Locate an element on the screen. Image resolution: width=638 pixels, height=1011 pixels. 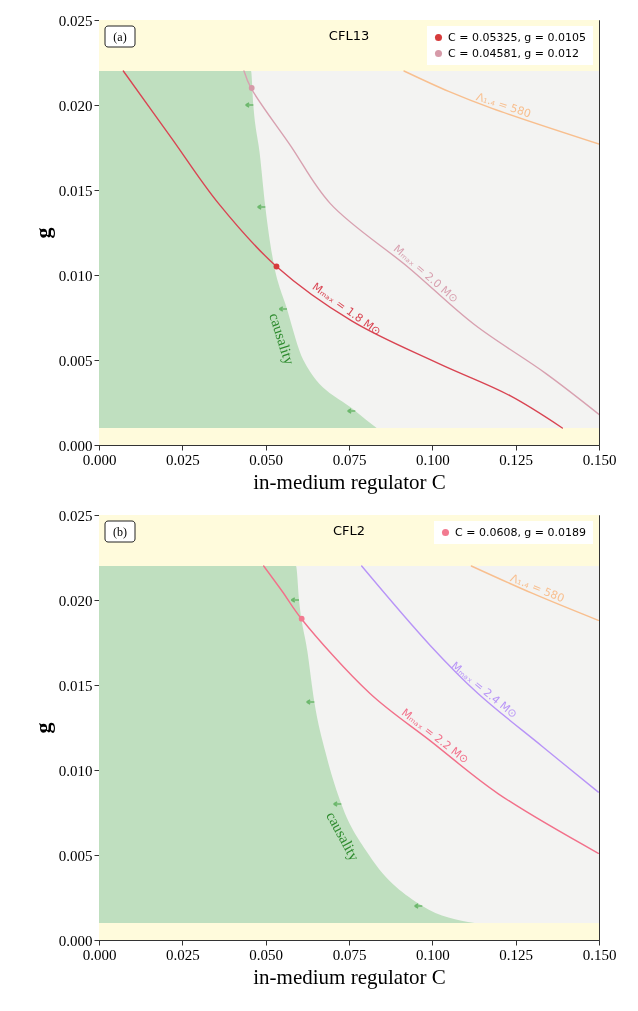
annotation: (a) is located at coordinates (120, 36).